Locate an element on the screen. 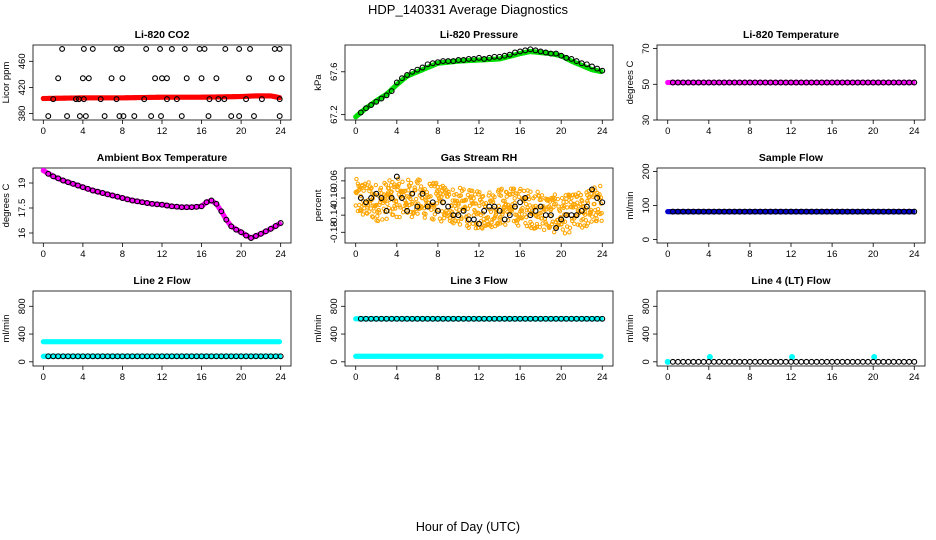 The width and height of the screenshot is (936, 540). panel-p1: Li-820 CO2 Licor ppm 0 4 8 12 16 20 24 380 420 460 is located at coordinates (146, 83).